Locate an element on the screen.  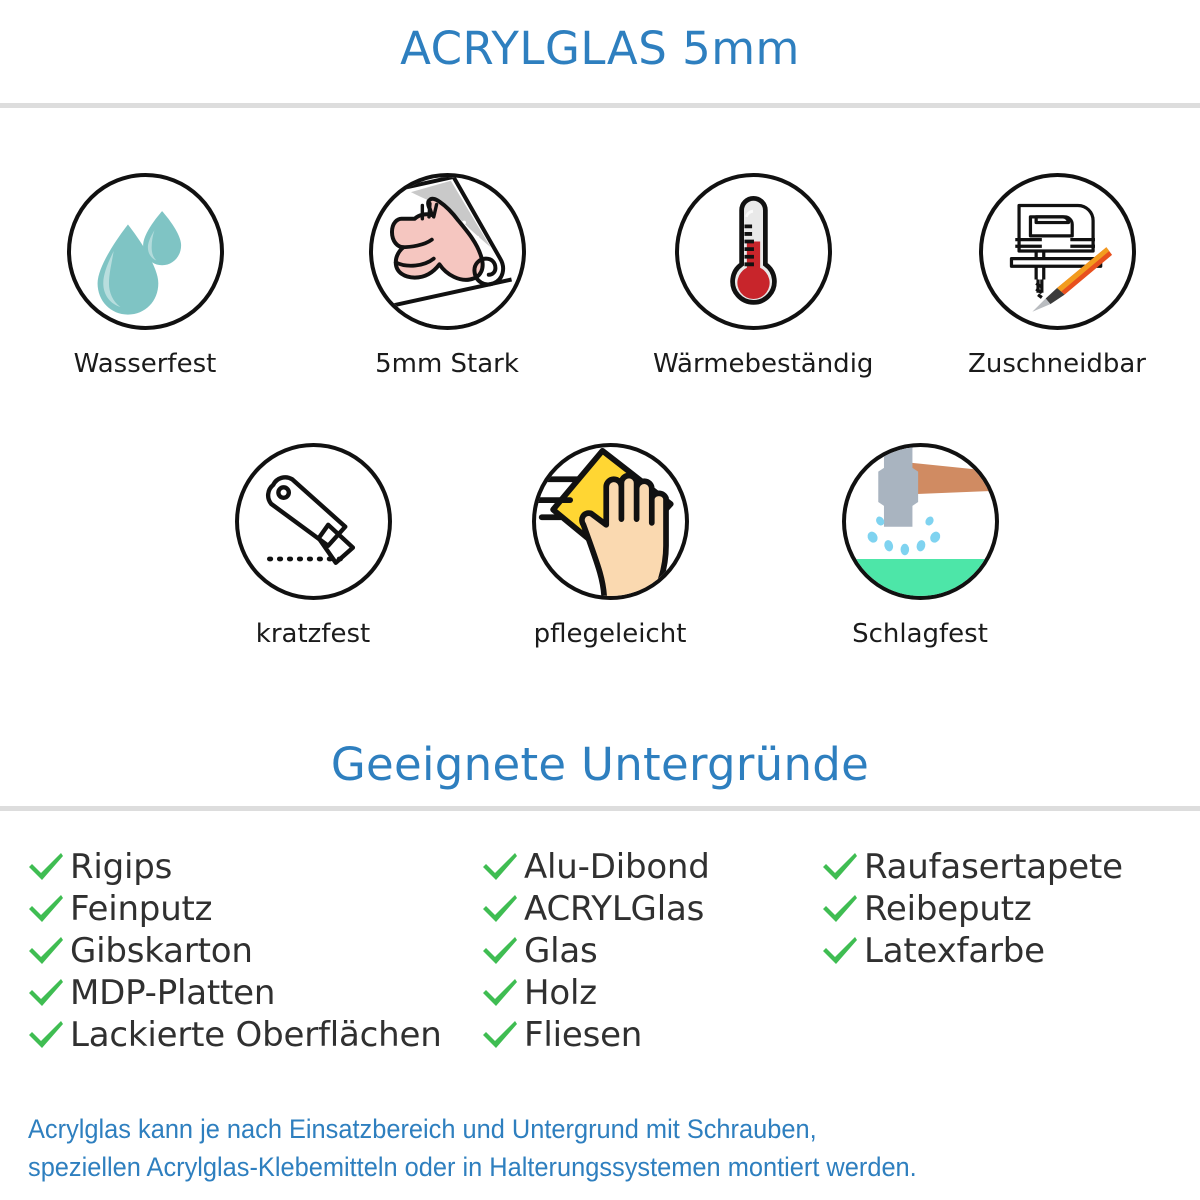
feature-kratzfest: kratzfest is located at coordinates (313, 546).